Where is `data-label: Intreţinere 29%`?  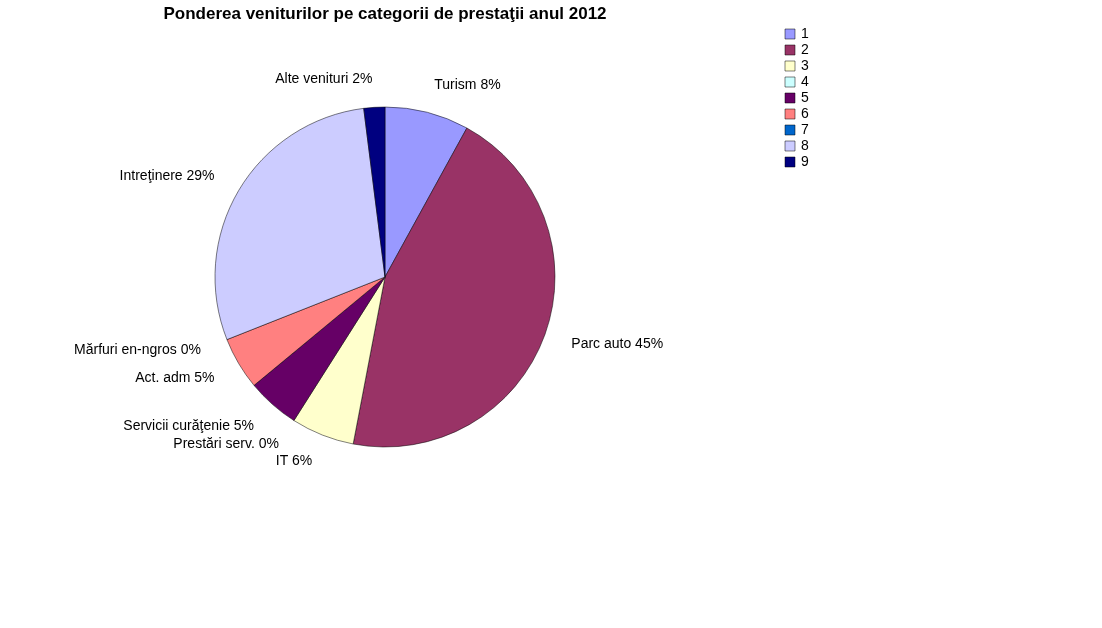 data-label: Intreţinere 29% is located at coordinates (167, 175).